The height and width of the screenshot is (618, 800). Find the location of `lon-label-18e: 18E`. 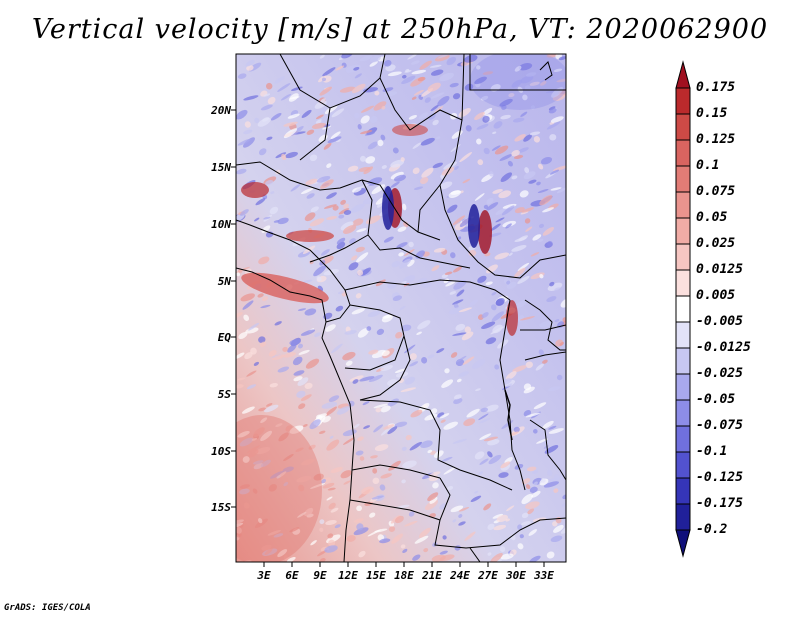

lon-label-18e: 18E is located at coordinates (404, 575).